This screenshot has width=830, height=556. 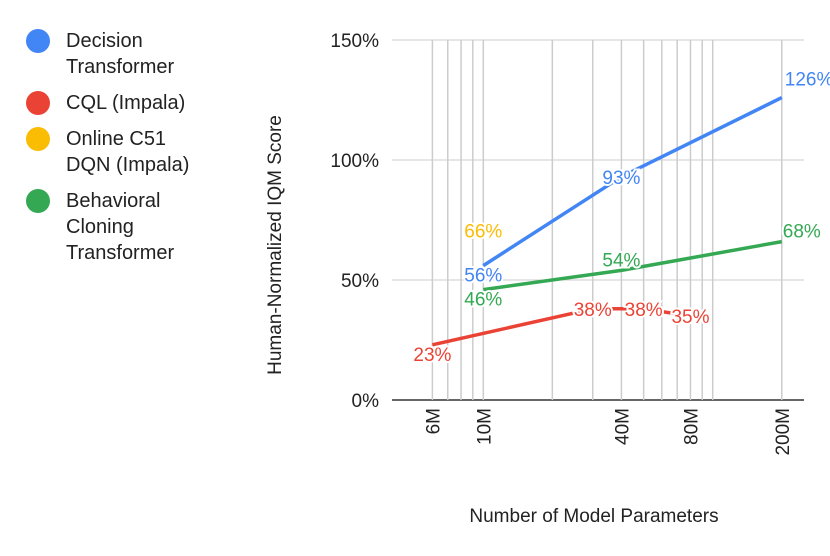 I want to click on x-tick-label: 10M, so click(x=484, y=426).